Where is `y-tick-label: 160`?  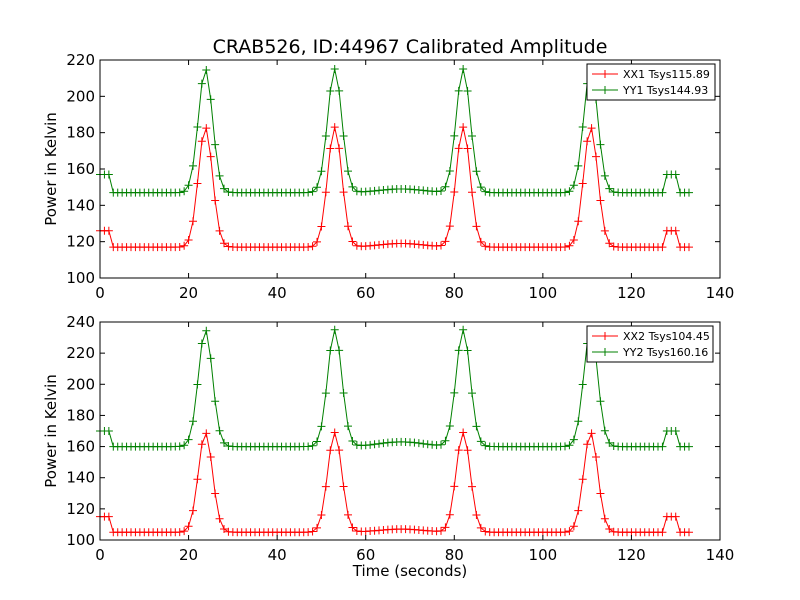 y-tick-label: 160 is located at coordinates (80, 447).